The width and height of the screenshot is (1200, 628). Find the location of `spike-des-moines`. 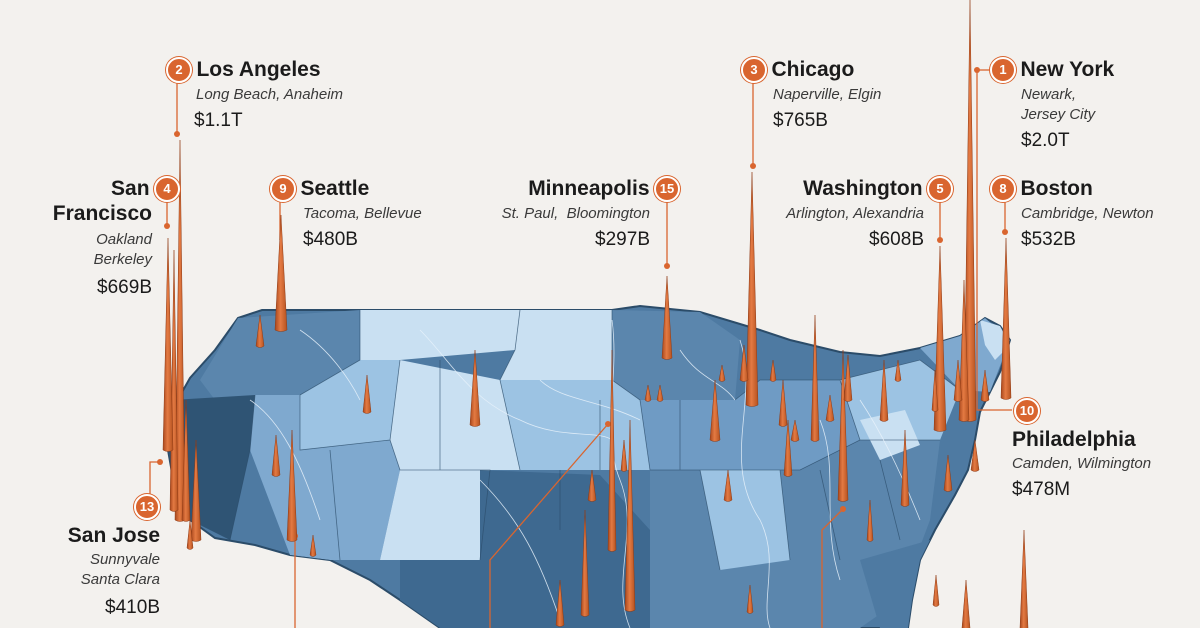

spike-des-moines is located at coordinates (660, 393).